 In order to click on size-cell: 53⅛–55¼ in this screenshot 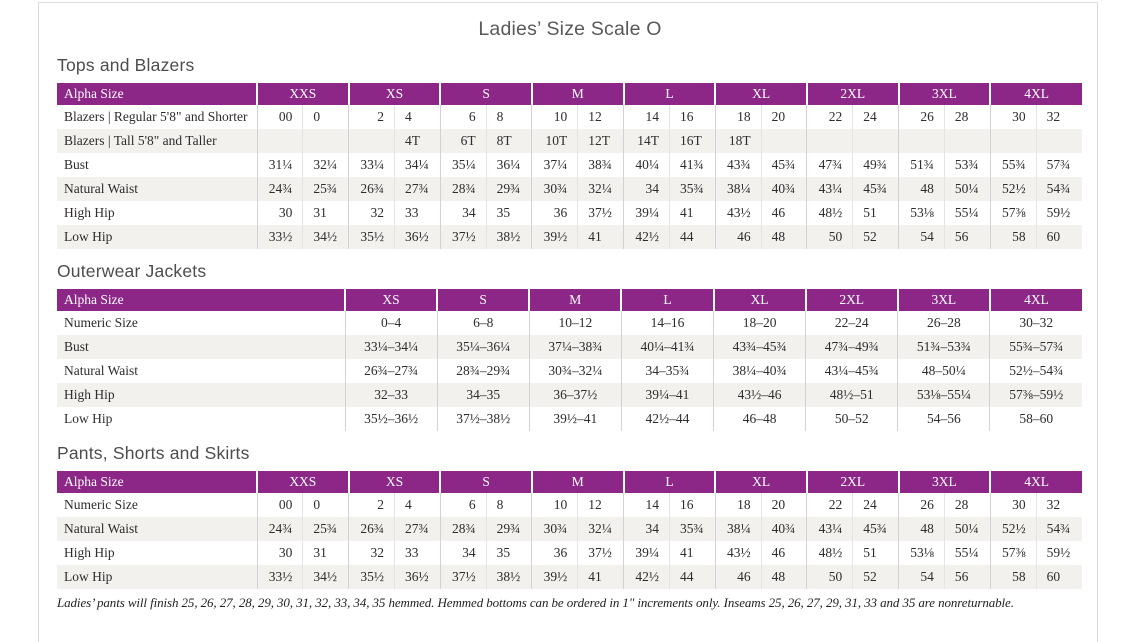, I will do `click(943, 395)`.